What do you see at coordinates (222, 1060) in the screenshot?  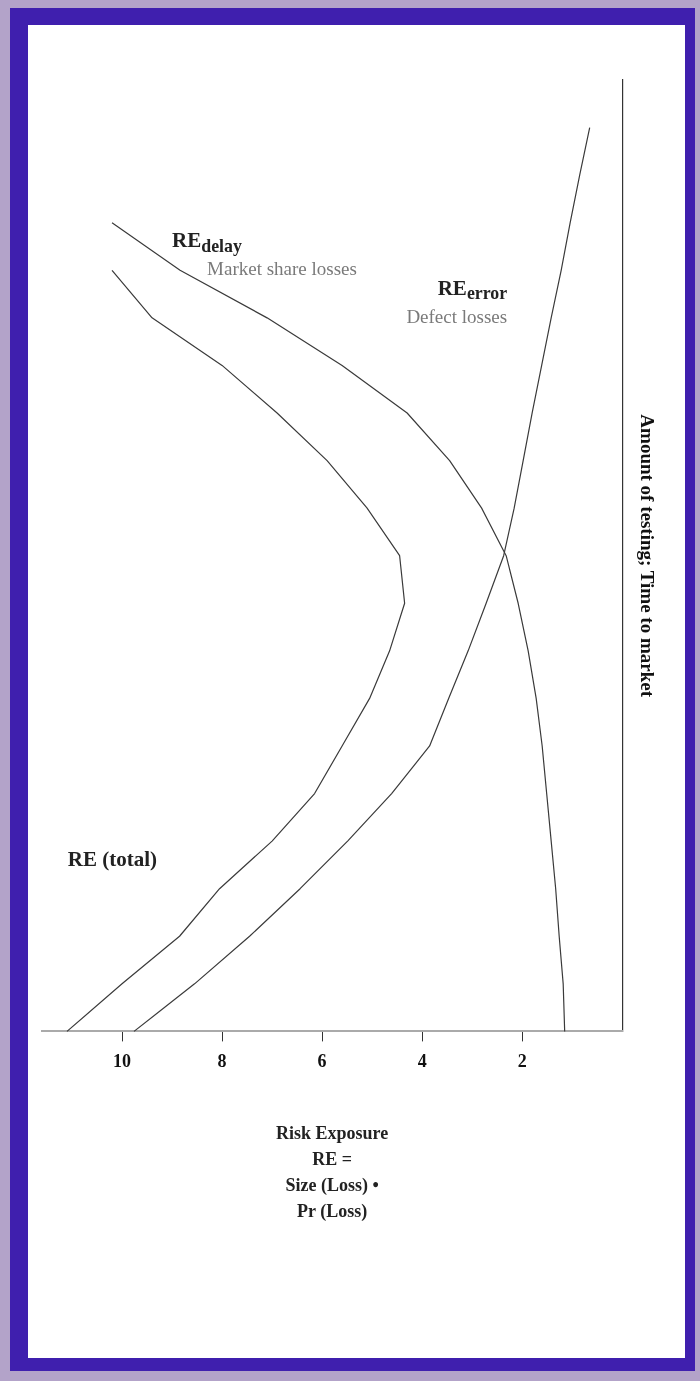 I see `x-tick-label: 8` at bounding box center [222, 1060].